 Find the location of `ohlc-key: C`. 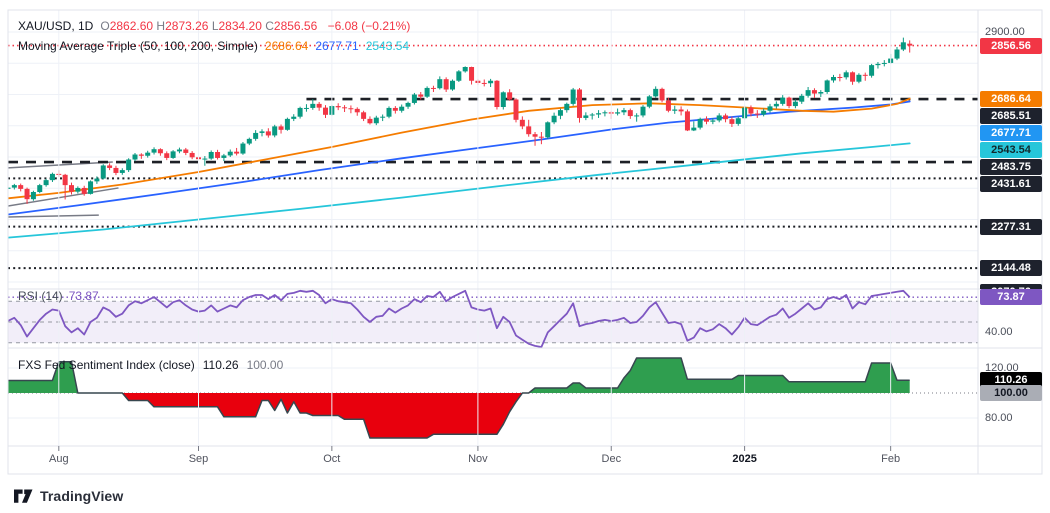

ohlc-key: C is located at coordinates (269, 26).